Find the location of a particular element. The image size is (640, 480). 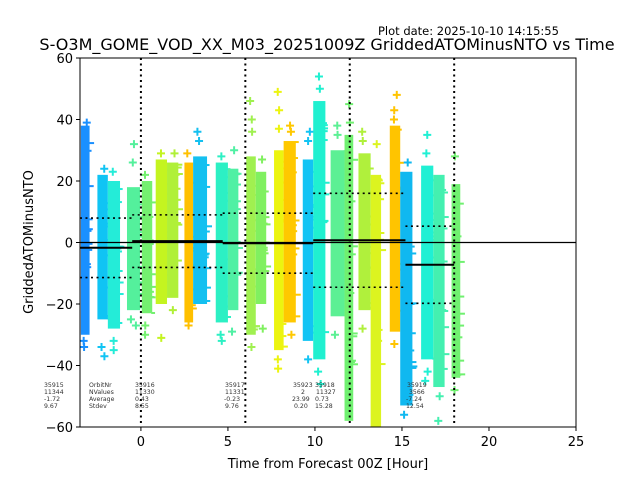

y-tick-label: 60 is located at coordinates (64, 59).